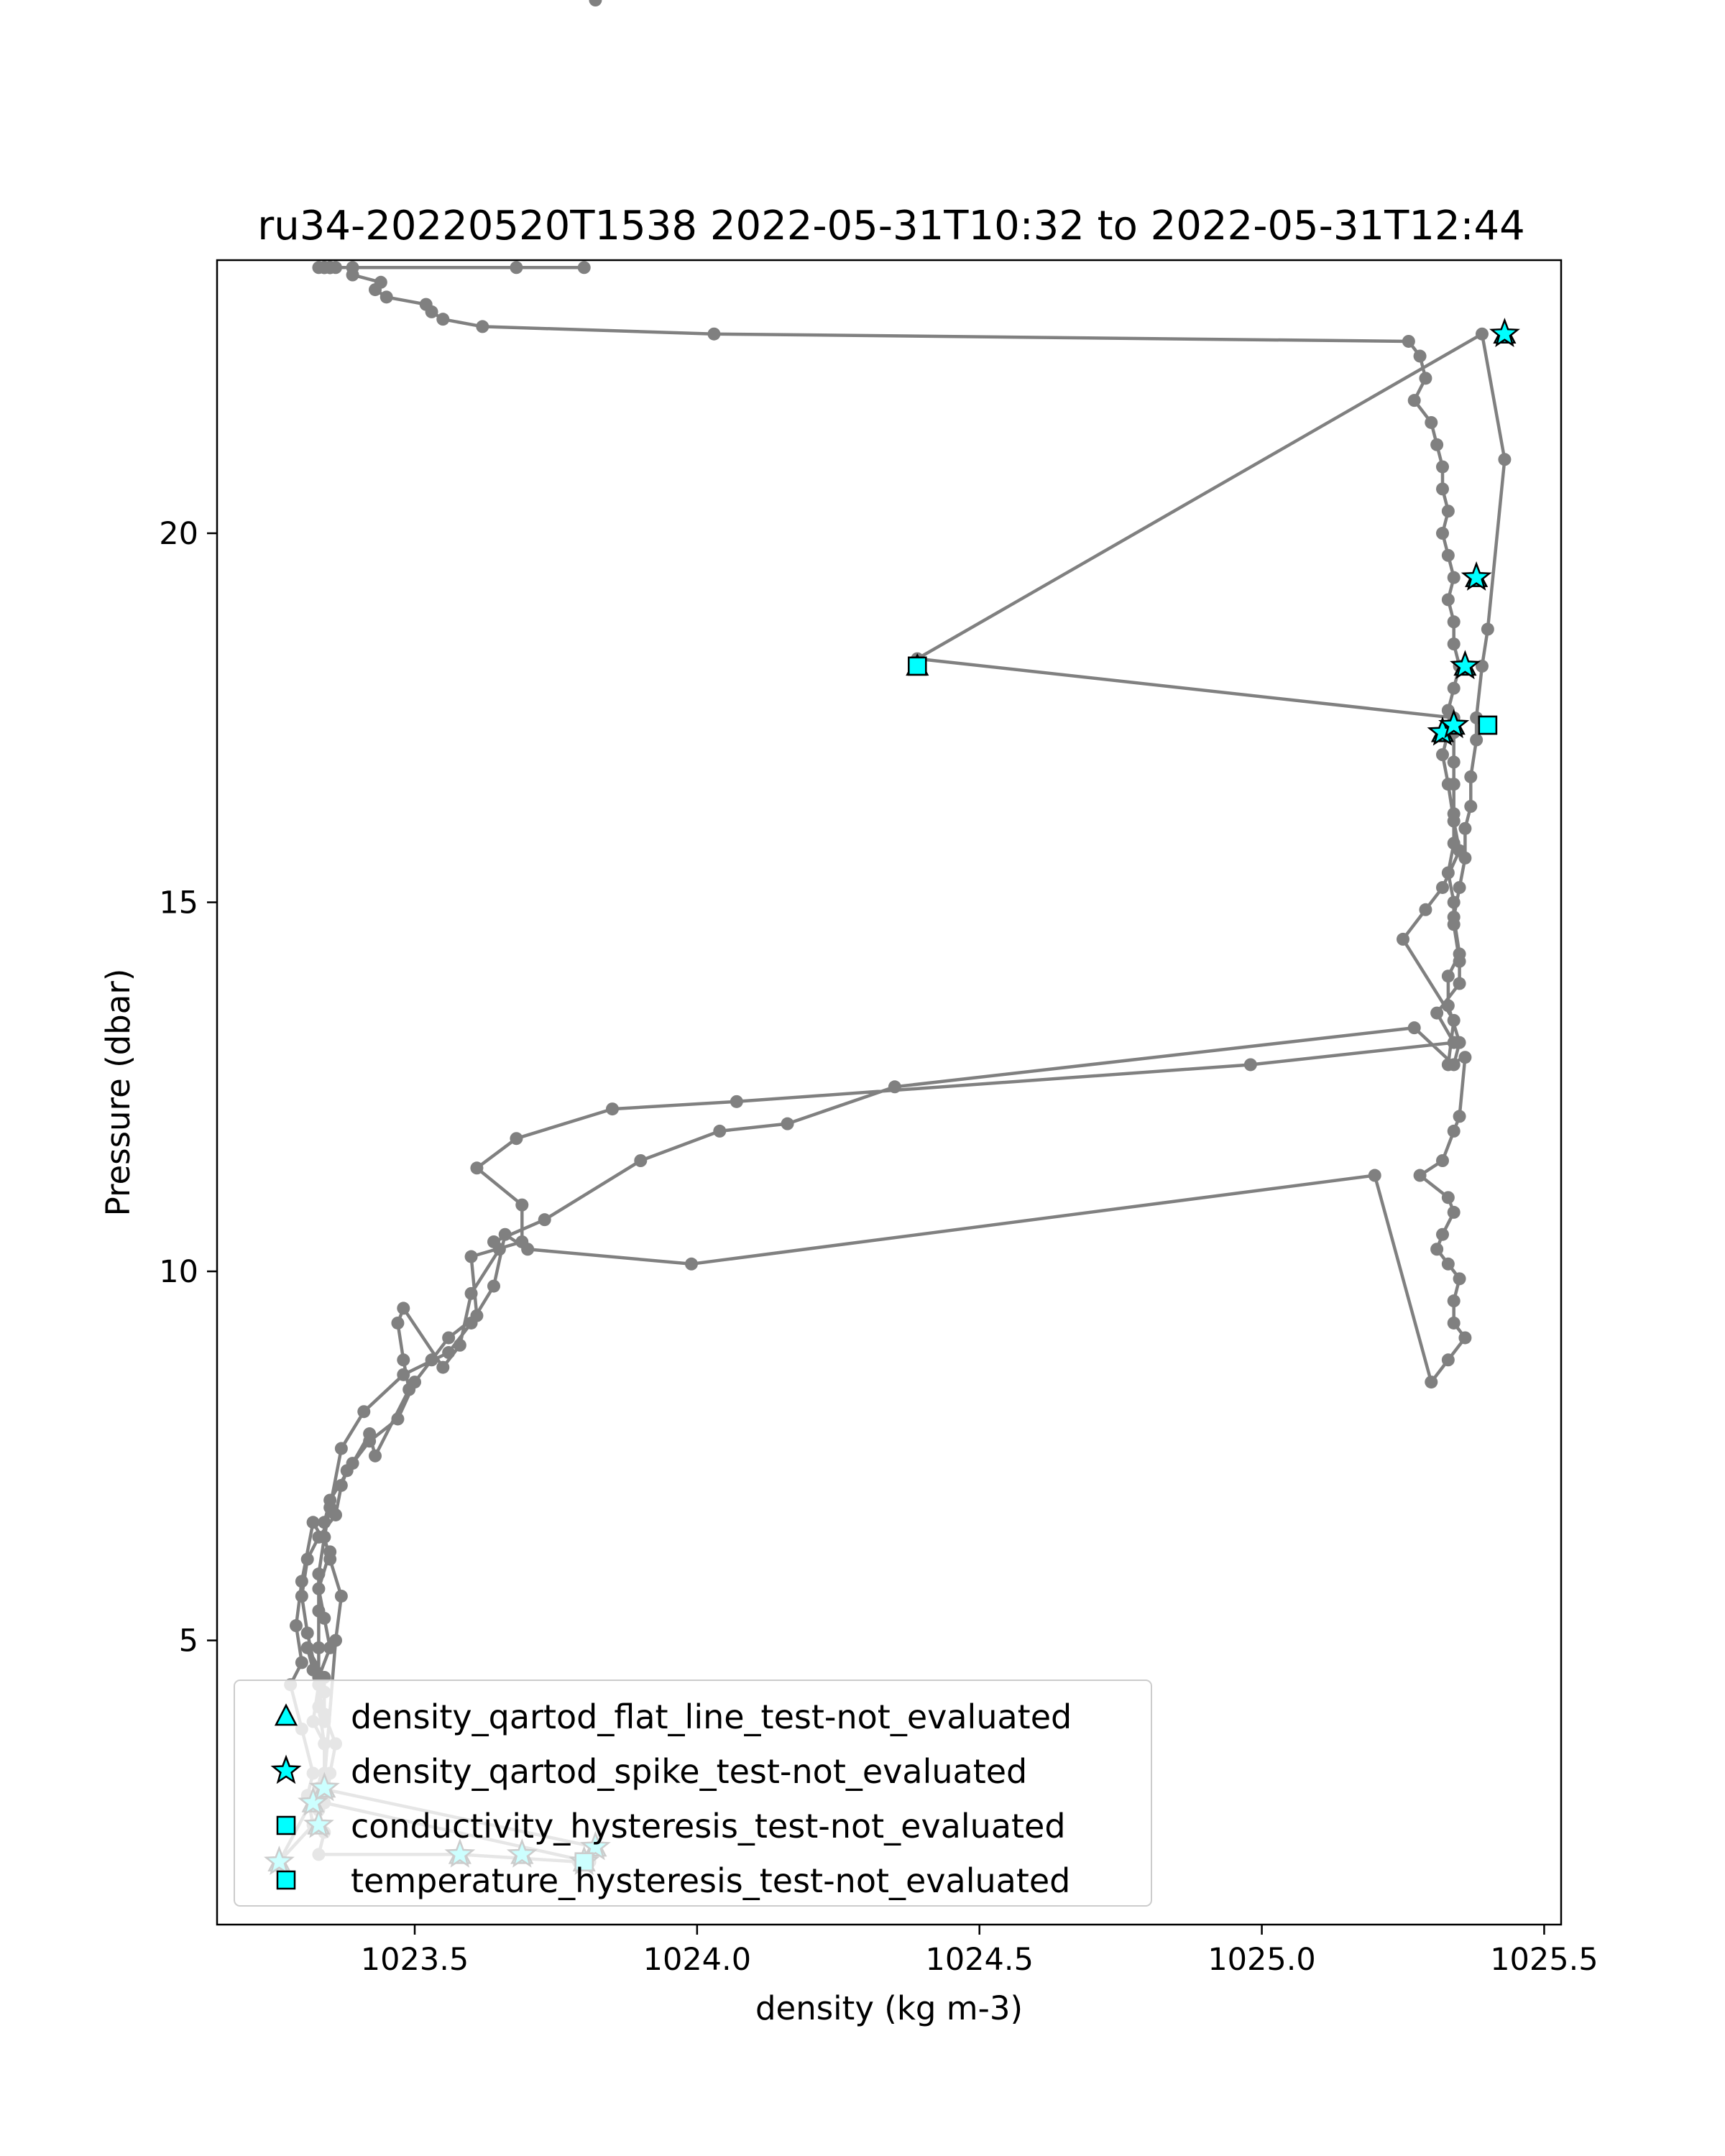 This screenshot has width=1725, height=2156. Describe the element at coordinates (188, 1087) in the screenshot. I see `y-axis-ticks: 5 10 15 20` at that location.